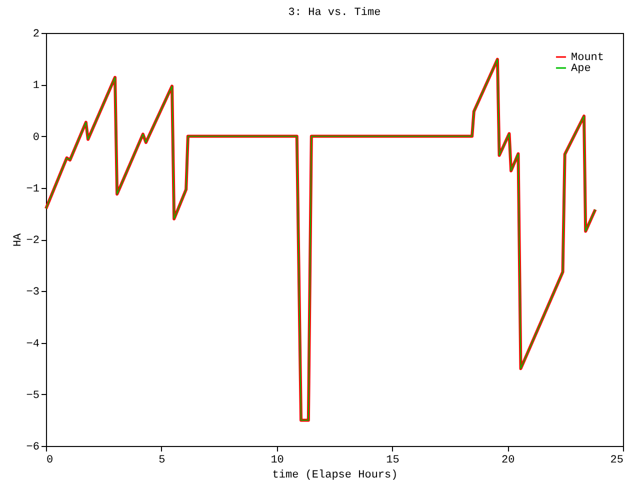  I want to click on y-tick-label: 1, so click(36, 86).